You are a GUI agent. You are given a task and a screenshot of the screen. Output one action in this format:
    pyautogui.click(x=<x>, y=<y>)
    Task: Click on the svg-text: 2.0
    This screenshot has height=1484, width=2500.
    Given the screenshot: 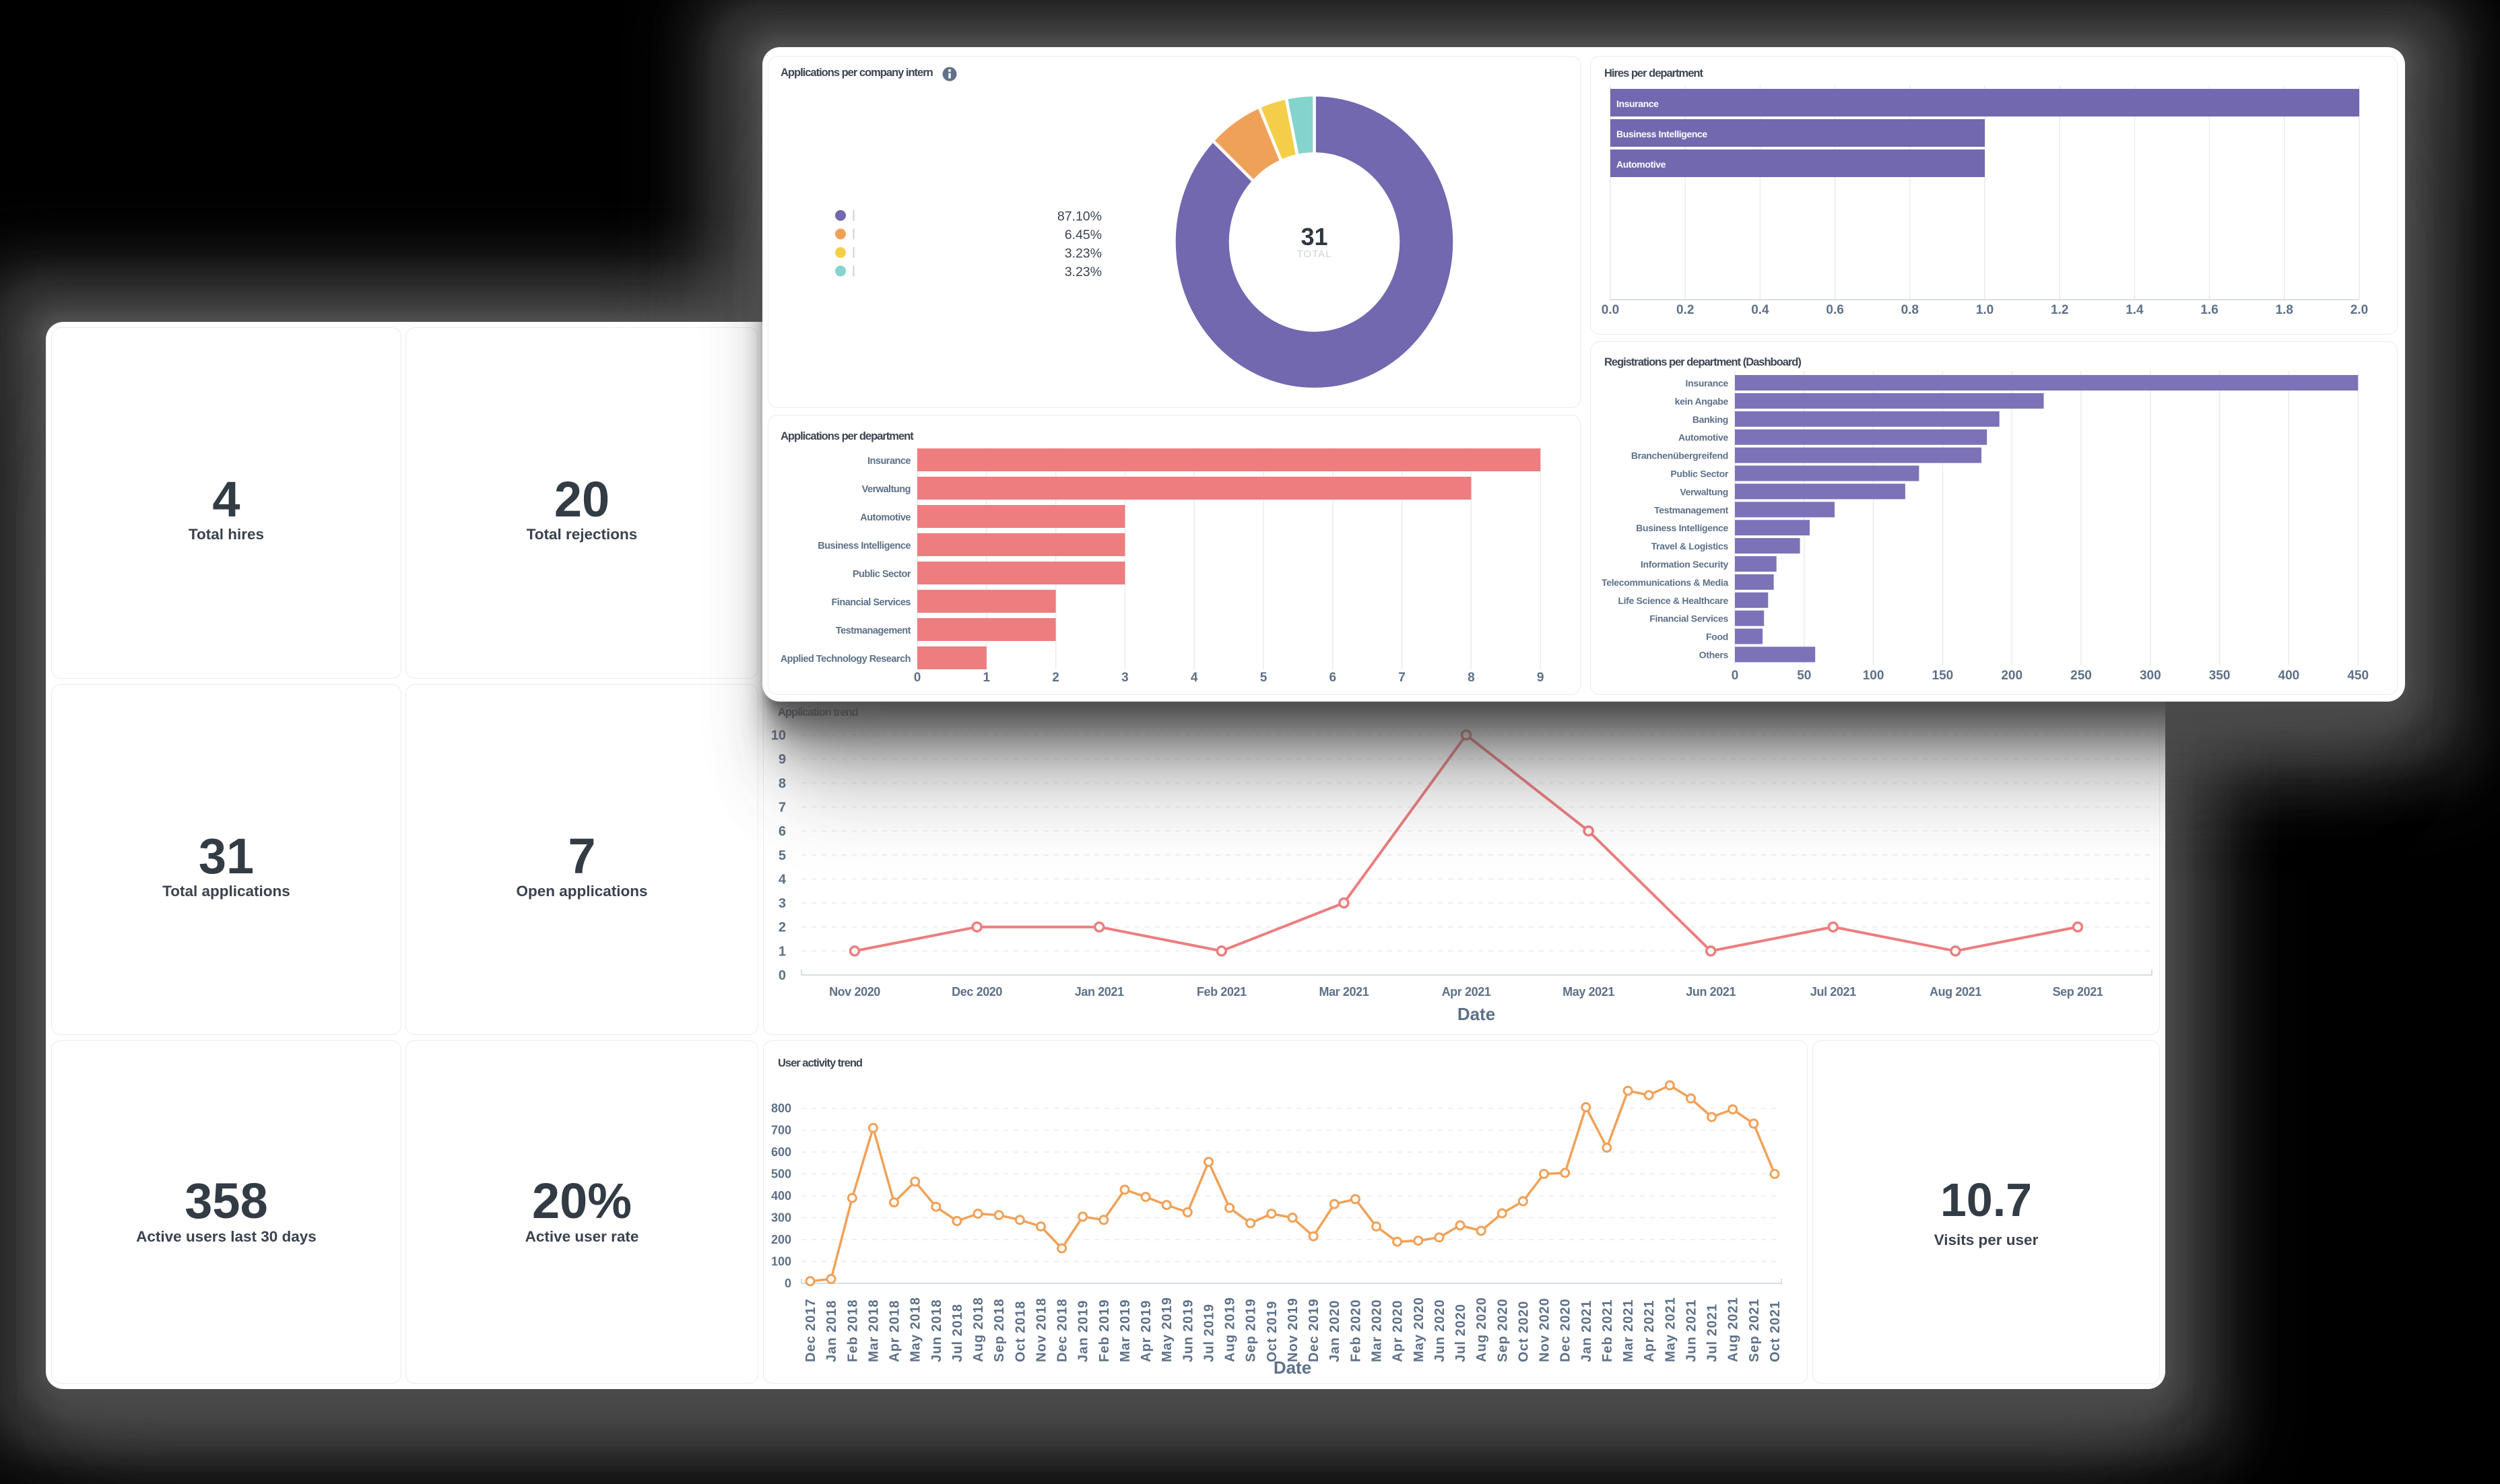 What is the action you would take?
    pyautogui.click(x=2359, y=310)
    